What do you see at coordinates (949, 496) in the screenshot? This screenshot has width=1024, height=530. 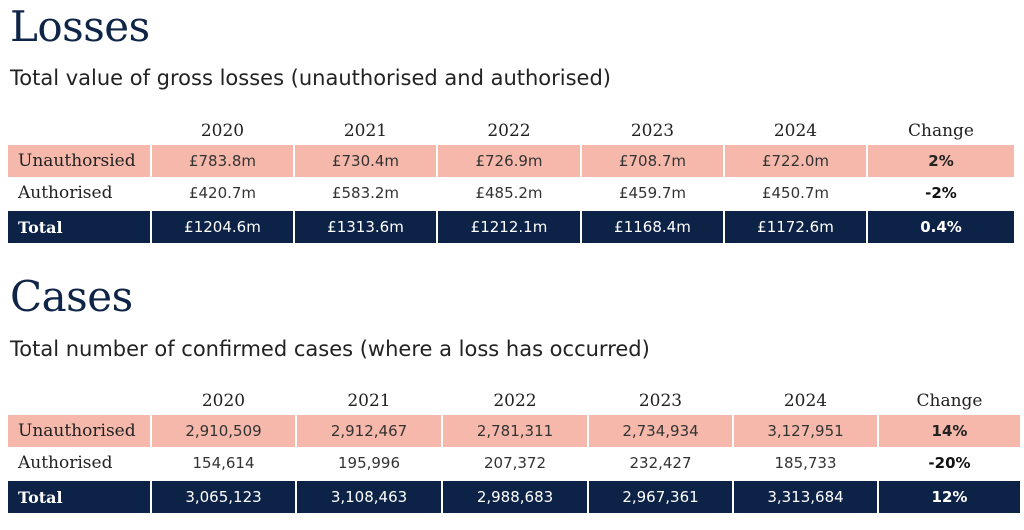 I see `change-cell: 12%` at bounding box center [949, 496].